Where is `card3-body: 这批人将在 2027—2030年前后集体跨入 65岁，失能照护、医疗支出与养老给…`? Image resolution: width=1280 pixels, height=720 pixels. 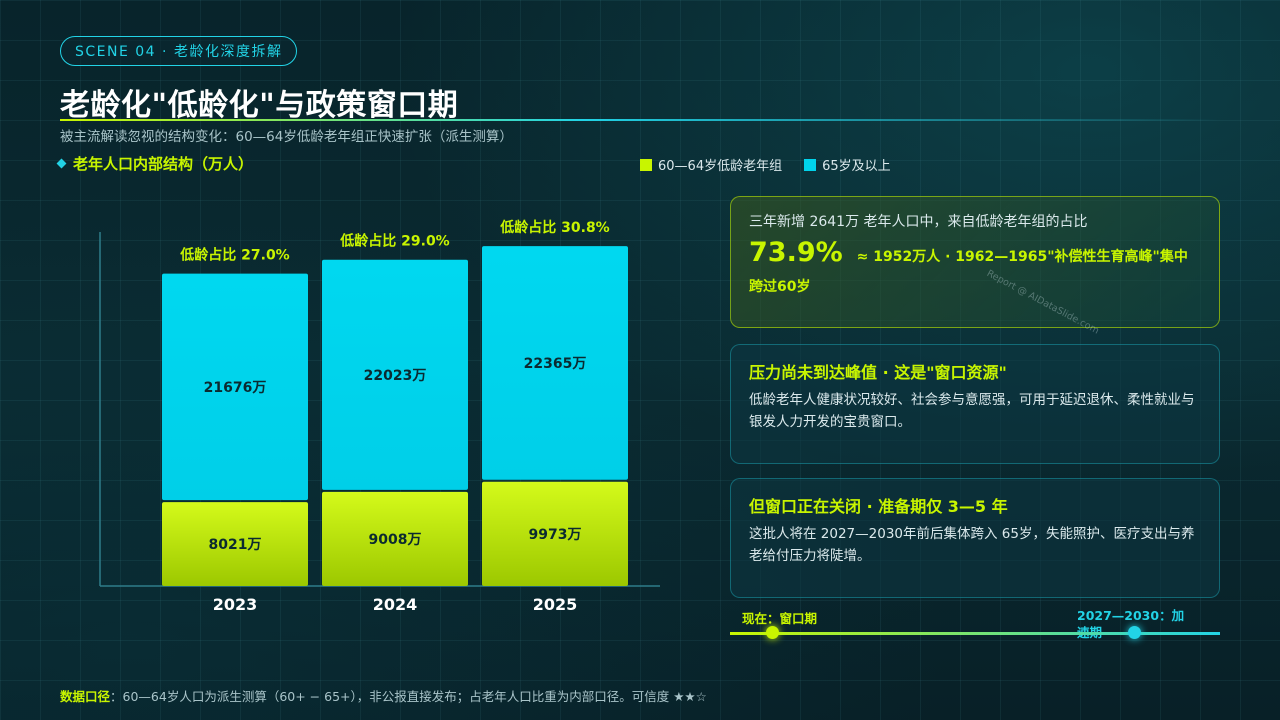 card3-body: 这批人将在 2027—2030年前后集体跨入 65岁，失能照护、医疗支出与养老给… is located at coordinates (972, 545).